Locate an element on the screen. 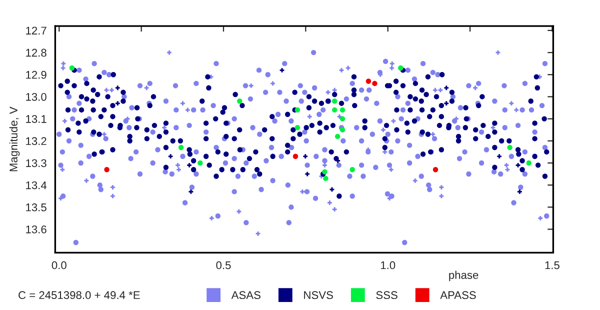 The image size is (600, 310). y-axis-title: Magnitude, V is located at coordinates (14, 139).